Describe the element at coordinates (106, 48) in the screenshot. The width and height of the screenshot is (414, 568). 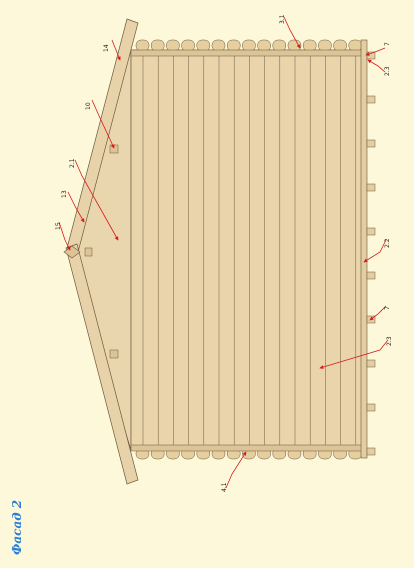
I see `callout-14: 14` at that location.